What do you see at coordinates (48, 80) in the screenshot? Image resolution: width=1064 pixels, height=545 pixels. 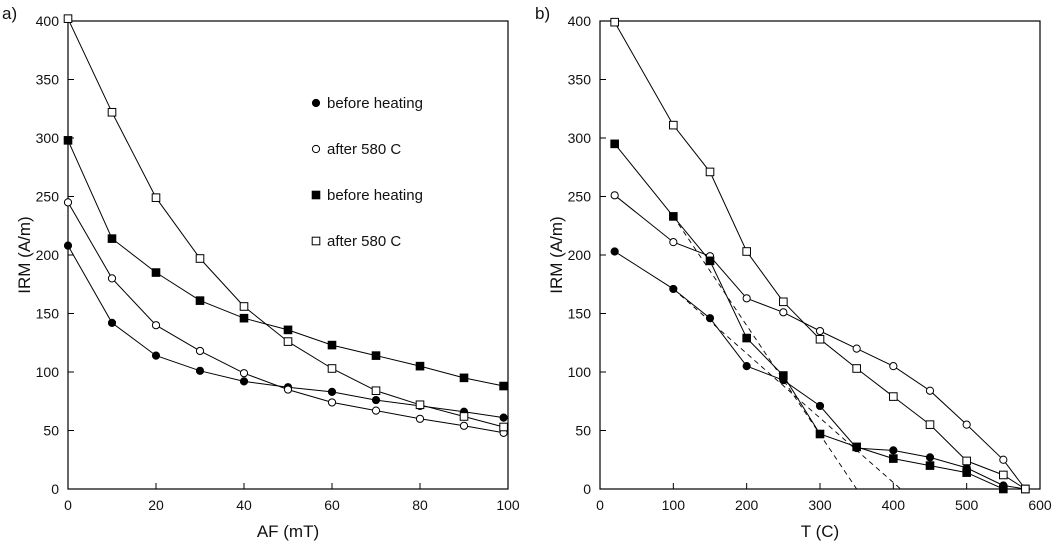 I see `y-tick-label-a-7: 350` at bounding box center [48, 80].